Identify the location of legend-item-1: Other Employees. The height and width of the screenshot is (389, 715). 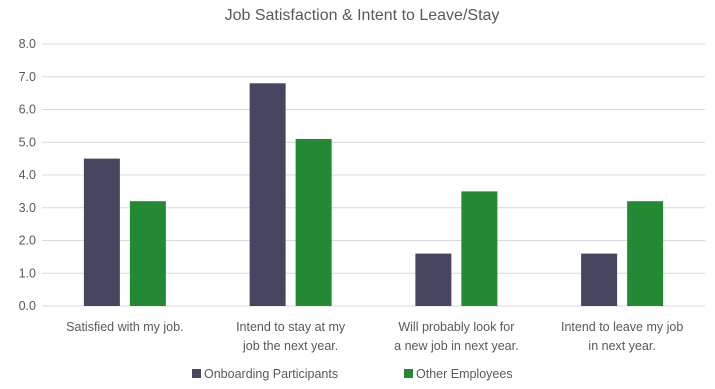
(458, 374).